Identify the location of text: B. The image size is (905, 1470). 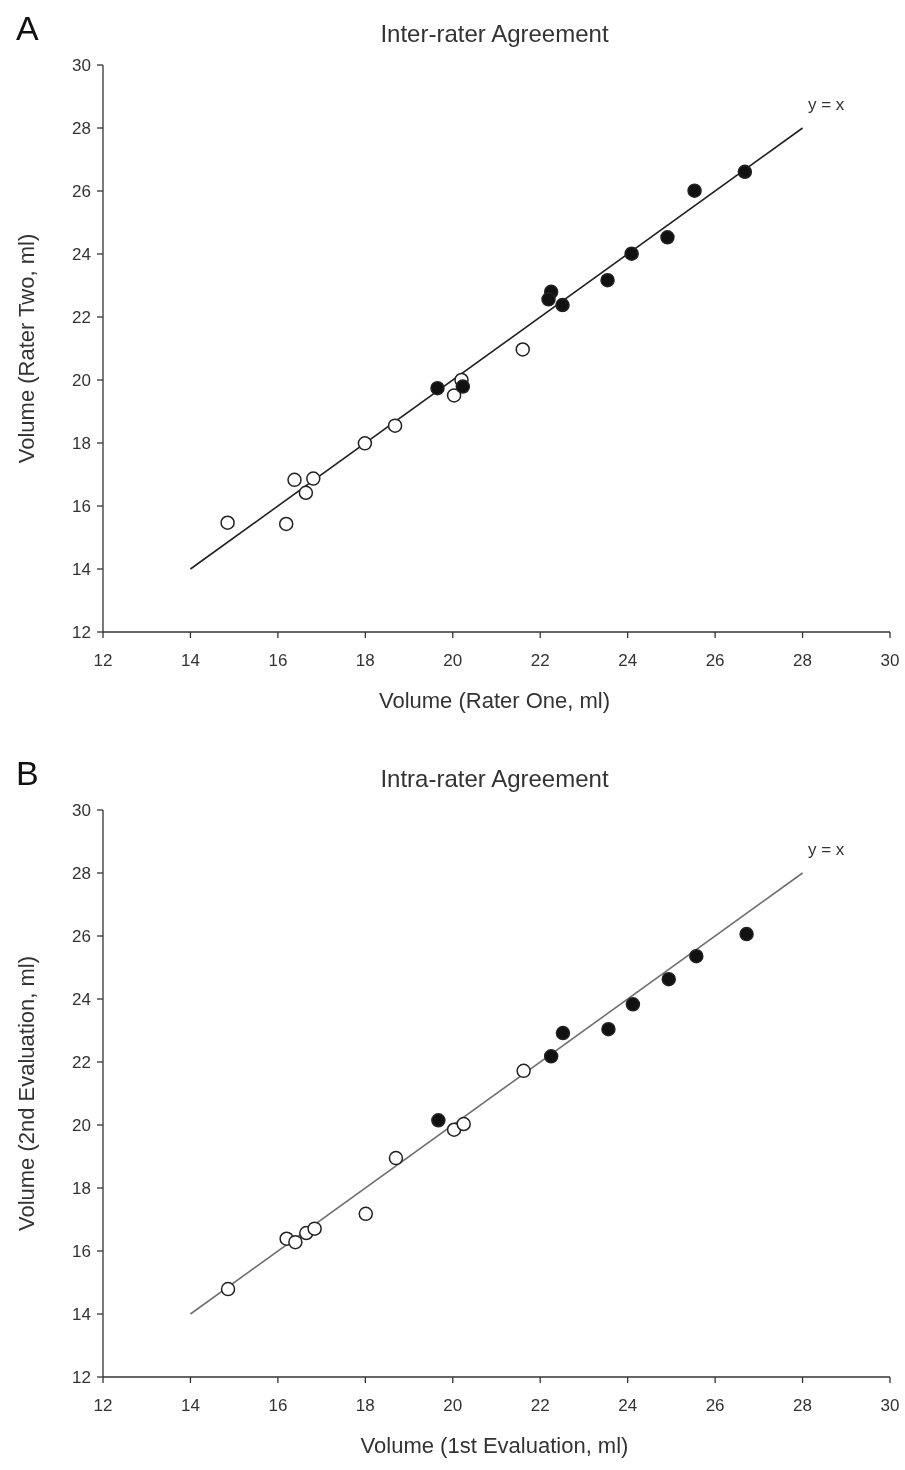
(27, 773).